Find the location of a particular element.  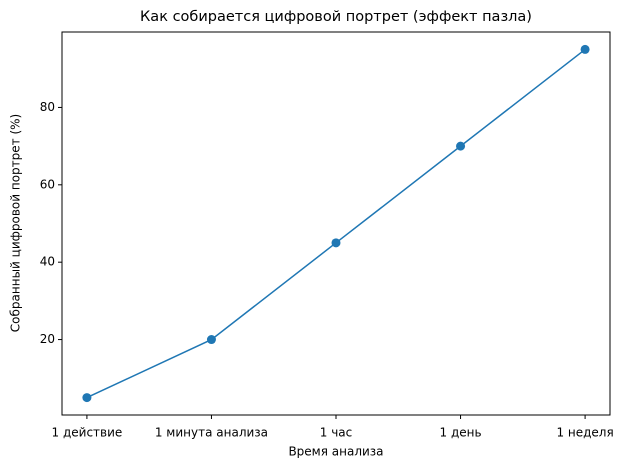

x-tick-label: 1 день is located at coordinates (461, 433).